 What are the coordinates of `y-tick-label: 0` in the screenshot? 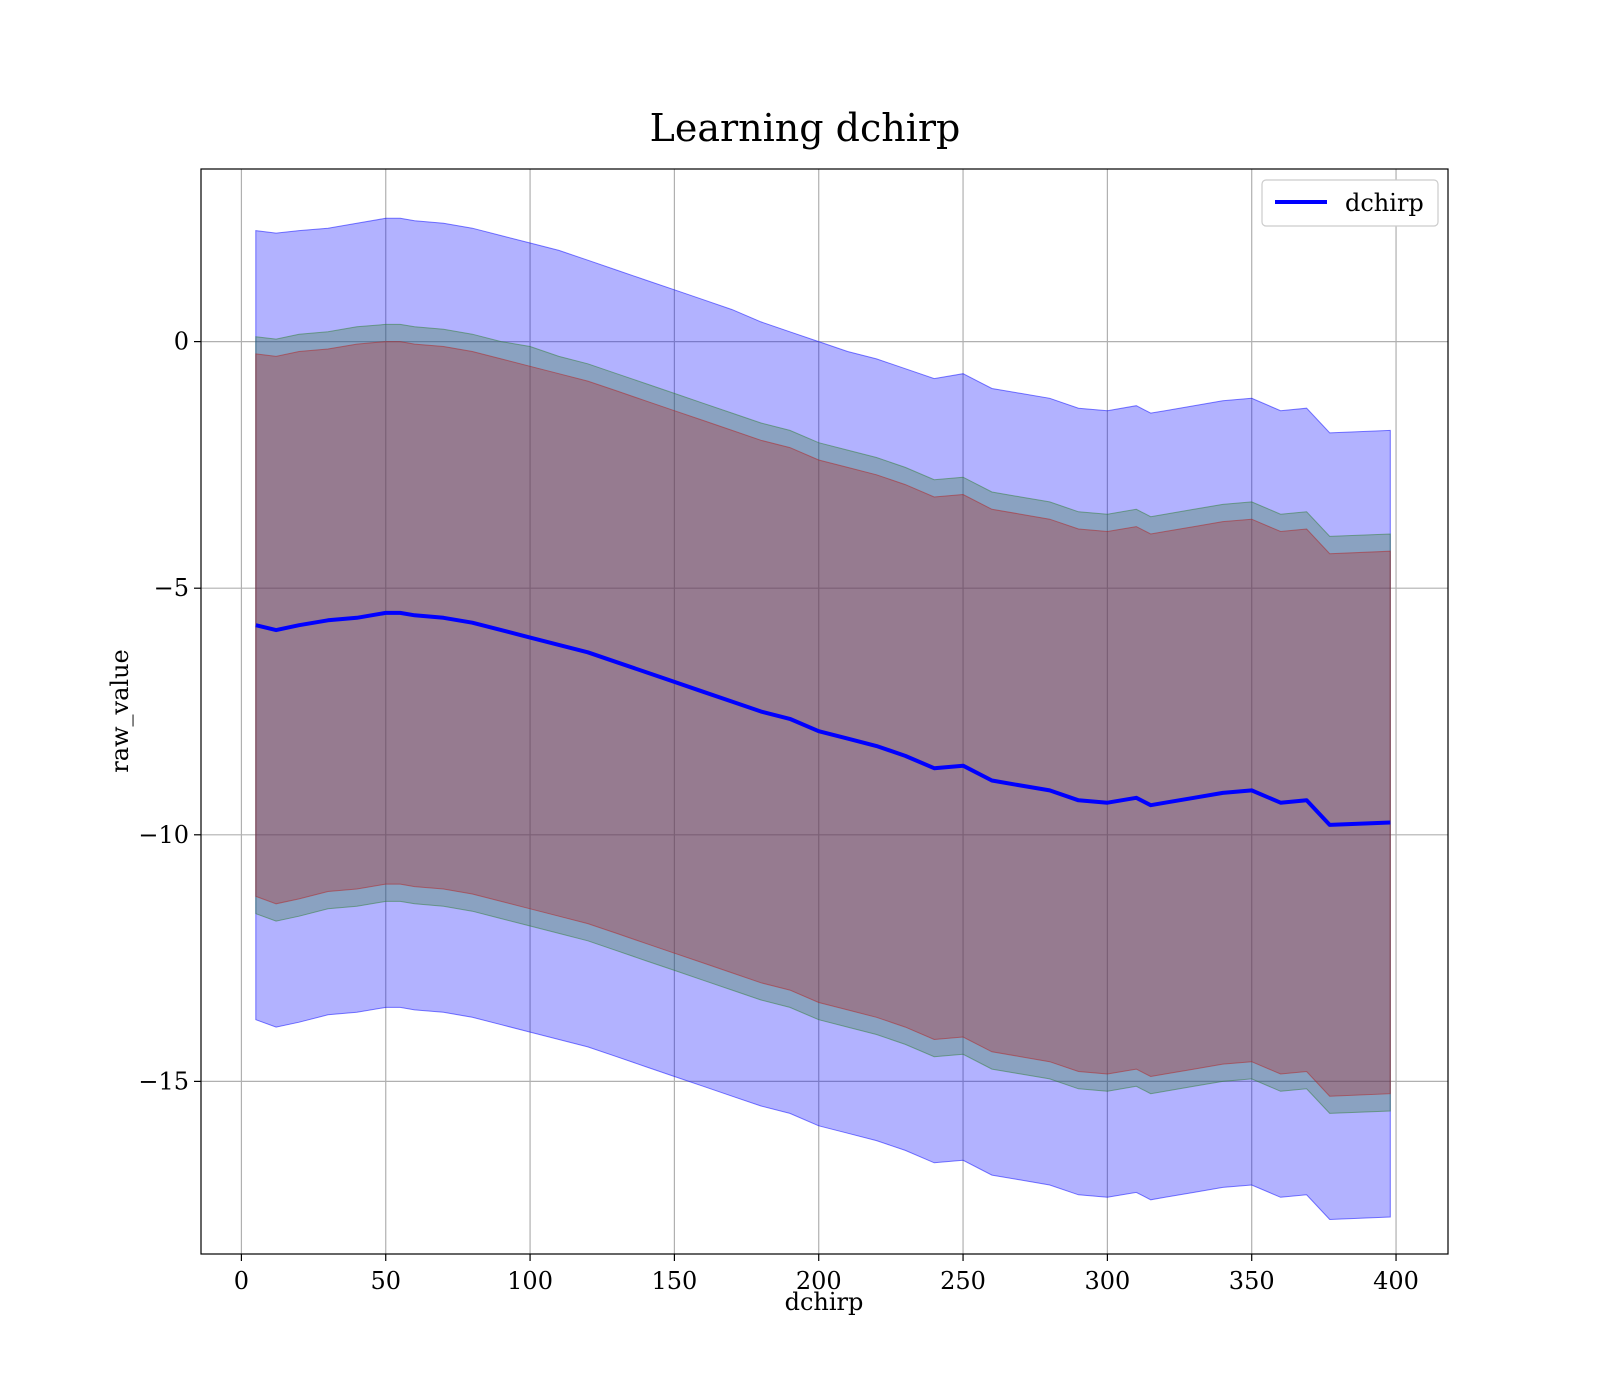 It's located at (181, 342).